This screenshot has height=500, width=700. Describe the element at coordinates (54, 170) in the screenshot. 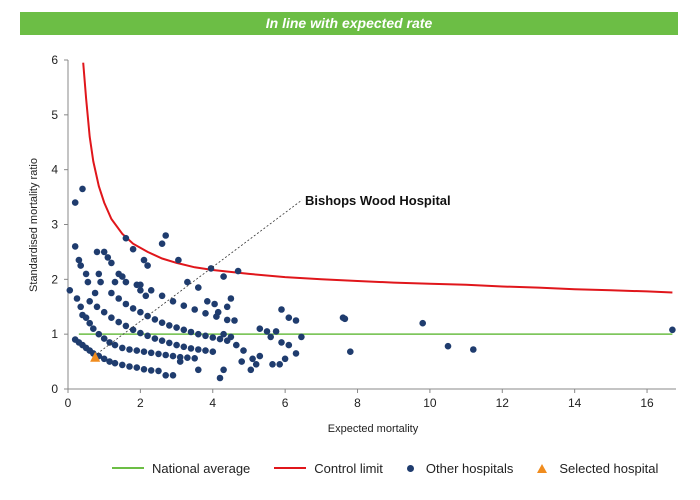

I see `y-tick-label: 4` at that location.